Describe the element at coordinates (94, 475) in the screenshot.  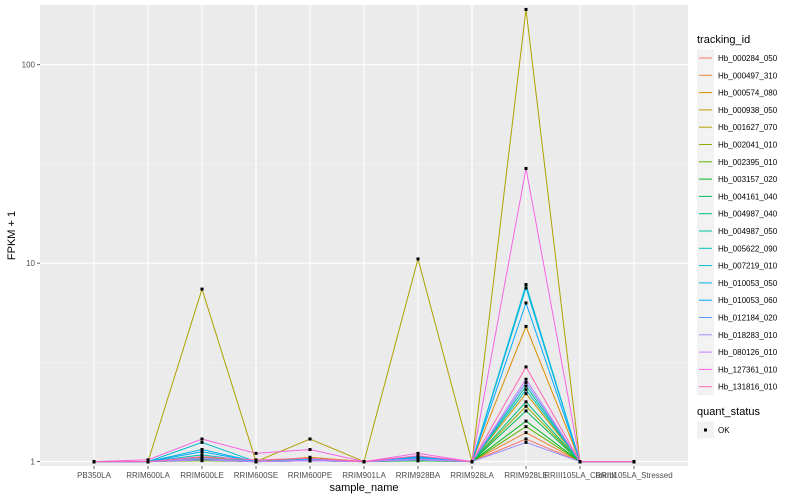
I see `x-tick-label: PB350LA` at that location.